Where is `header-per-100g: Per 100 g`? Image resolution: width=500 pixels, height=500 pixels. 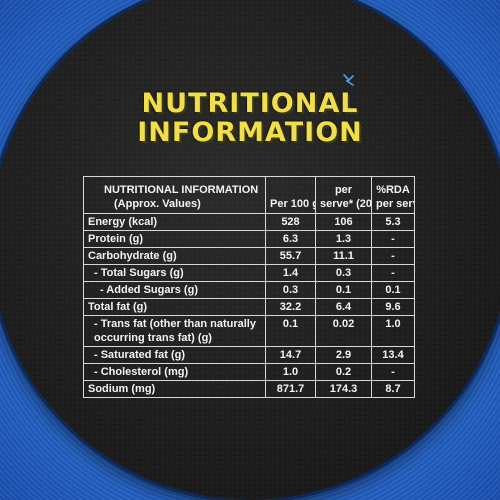 header-per-100g: Per 100 g is located at coordinates (290, 195).